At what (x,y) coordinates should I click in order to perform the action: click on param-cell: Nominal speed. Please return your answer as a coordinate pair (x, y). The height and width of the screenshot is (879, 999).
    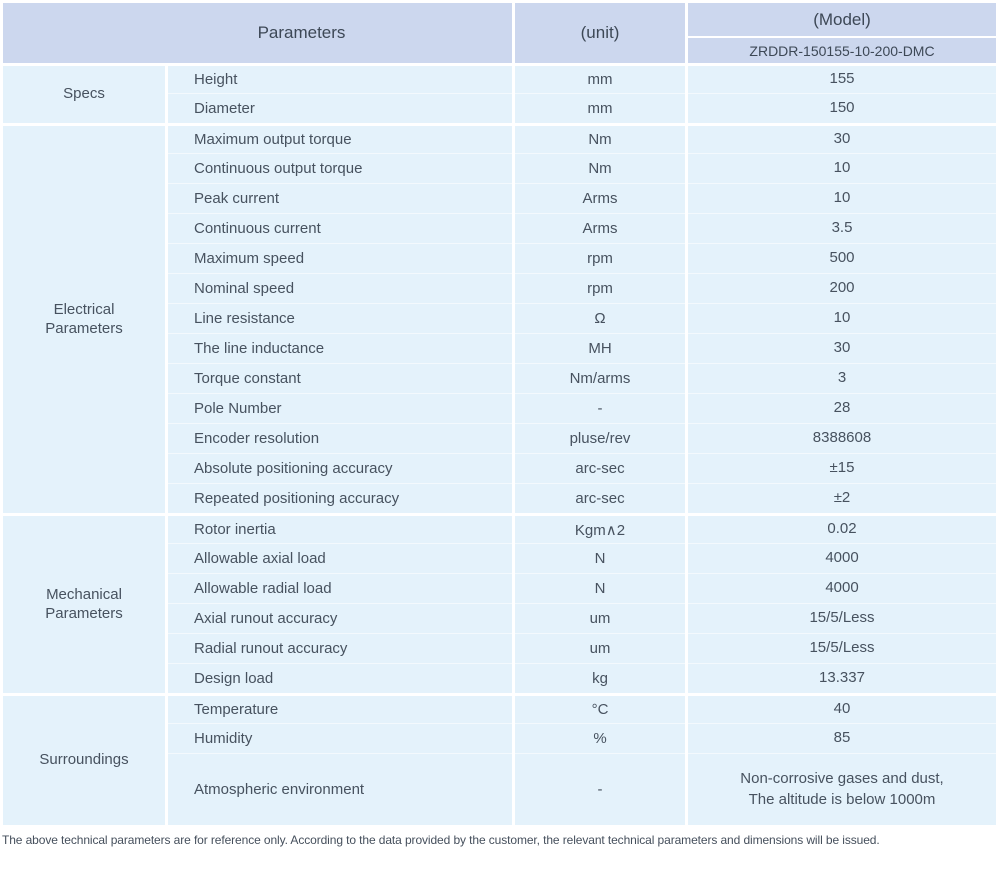
    Looking at the image, I should click on (340, 288).